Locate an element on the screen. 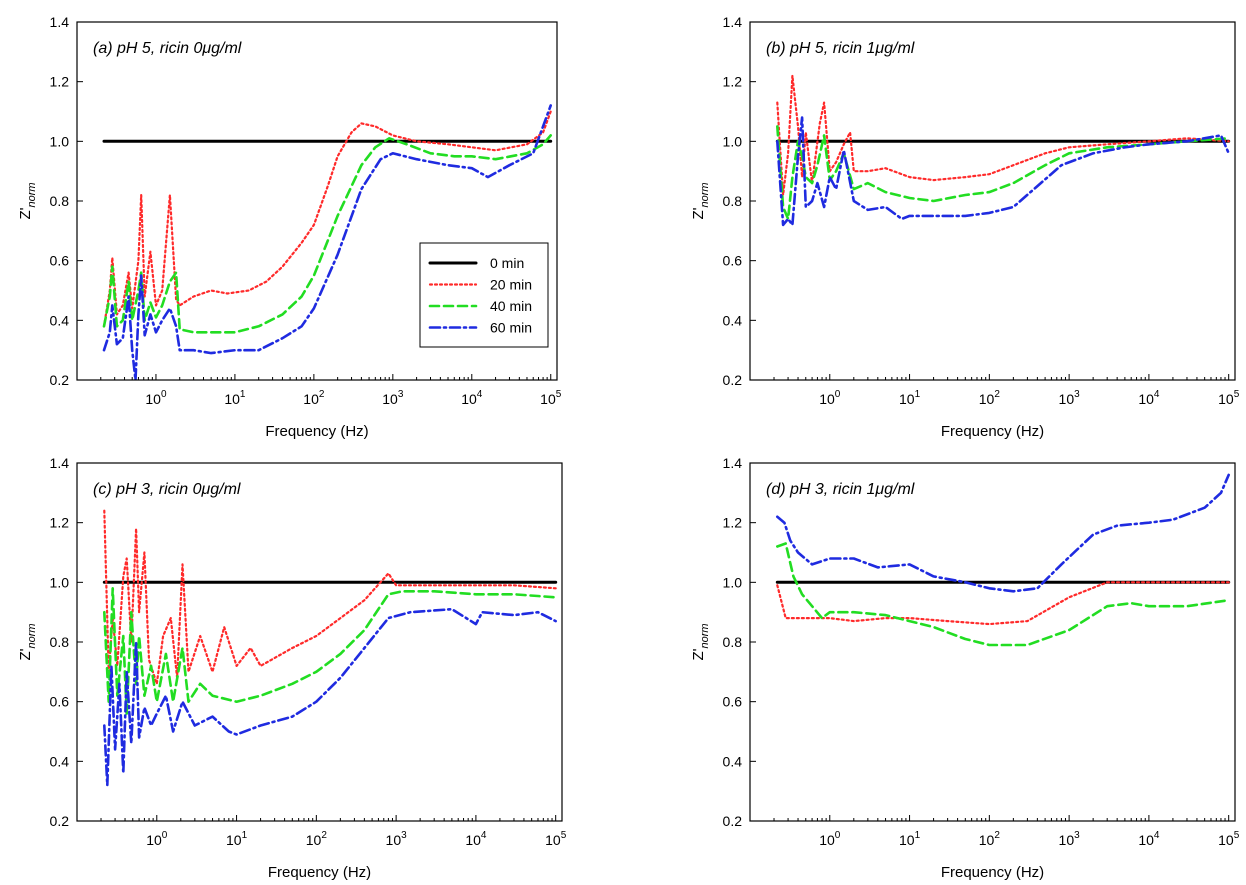 Image resolution: width=1246 pixels, height=885 pixels. panel-title: (b) pH 5, ricin 1μg/ml is located at coordinates (840, 48).